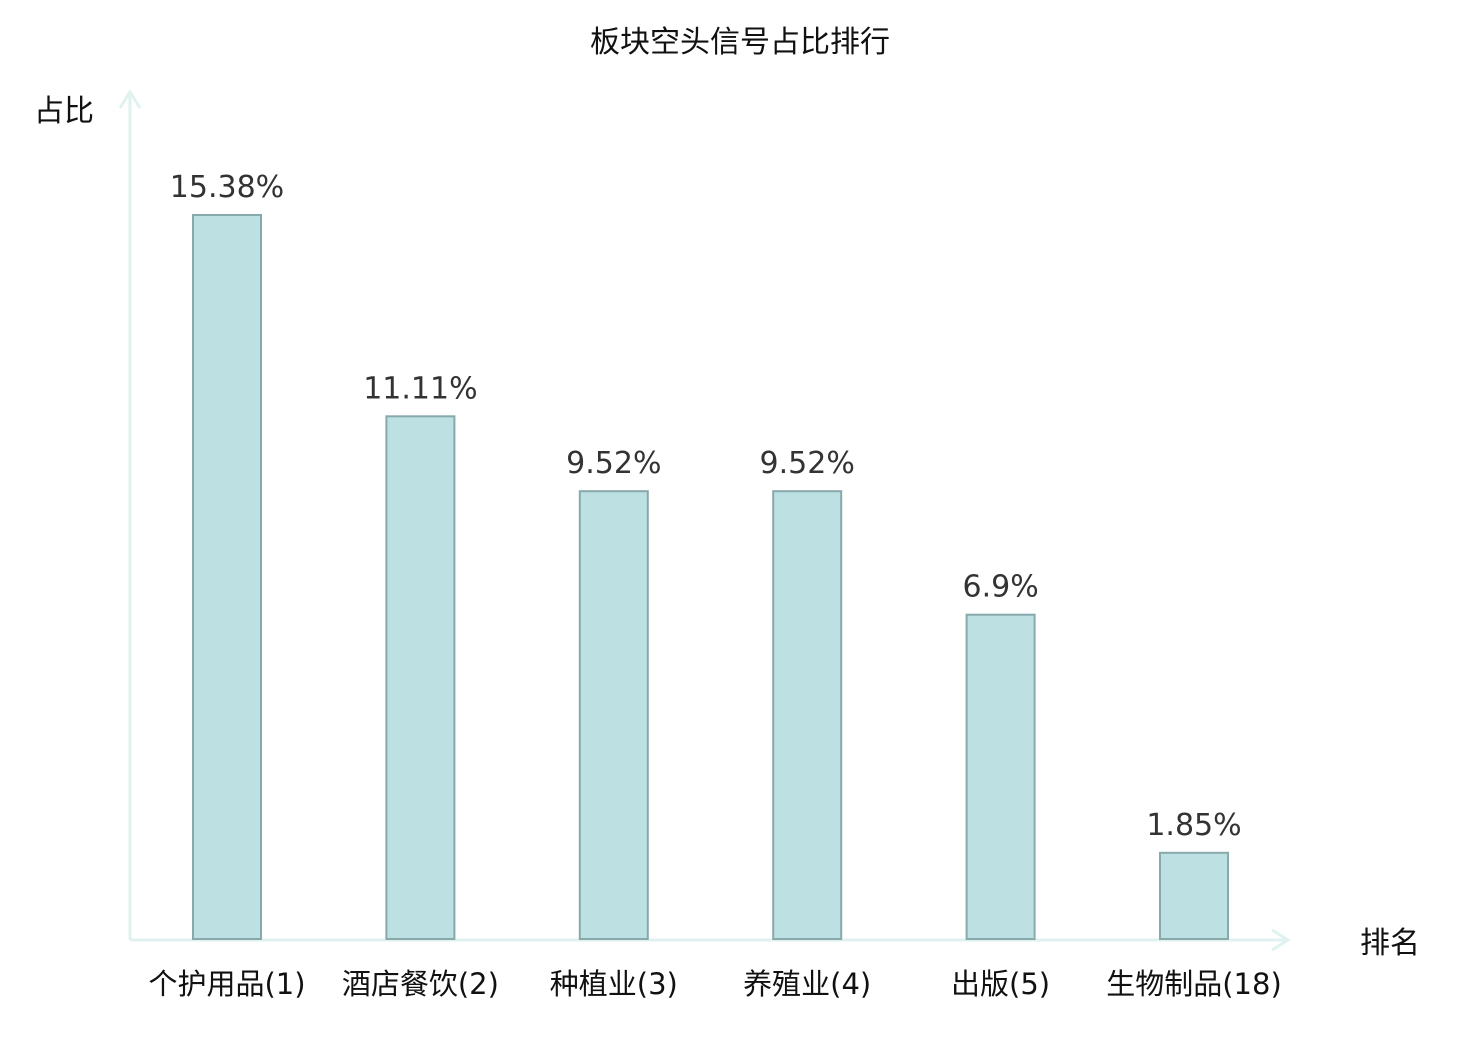 This screenshot has height=1045, width=1480. Describe the element at coordinates (420, 388) in the screenshot. I see `bar-value-label: 11.11%` at that location.